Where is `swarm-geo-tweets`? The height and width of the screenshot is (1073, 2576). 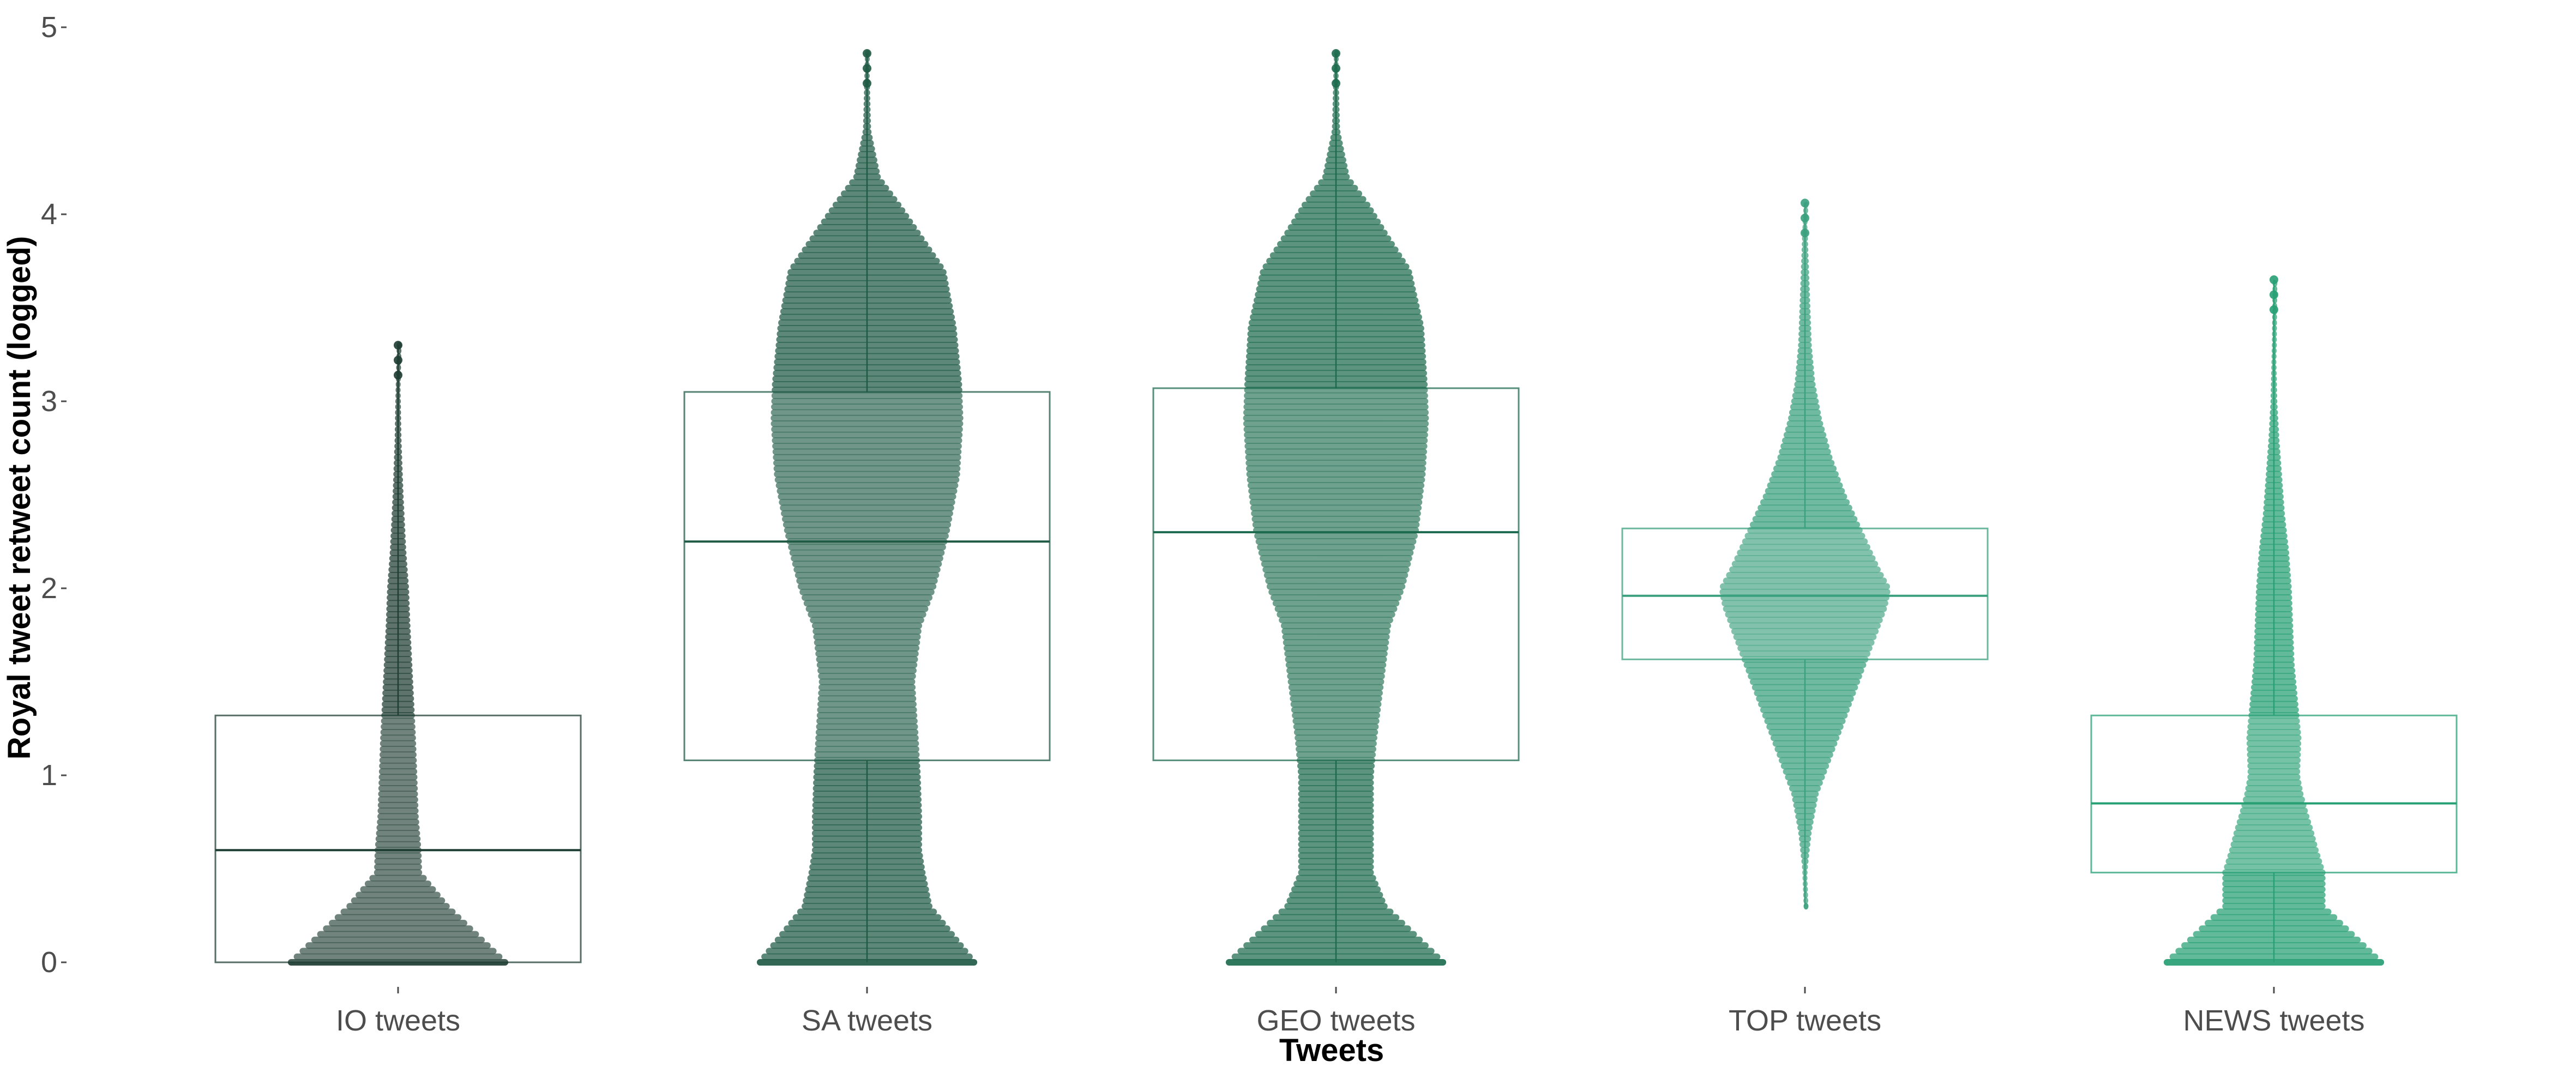
swarm-geo-tweets is located at coordinates (1336, 507).